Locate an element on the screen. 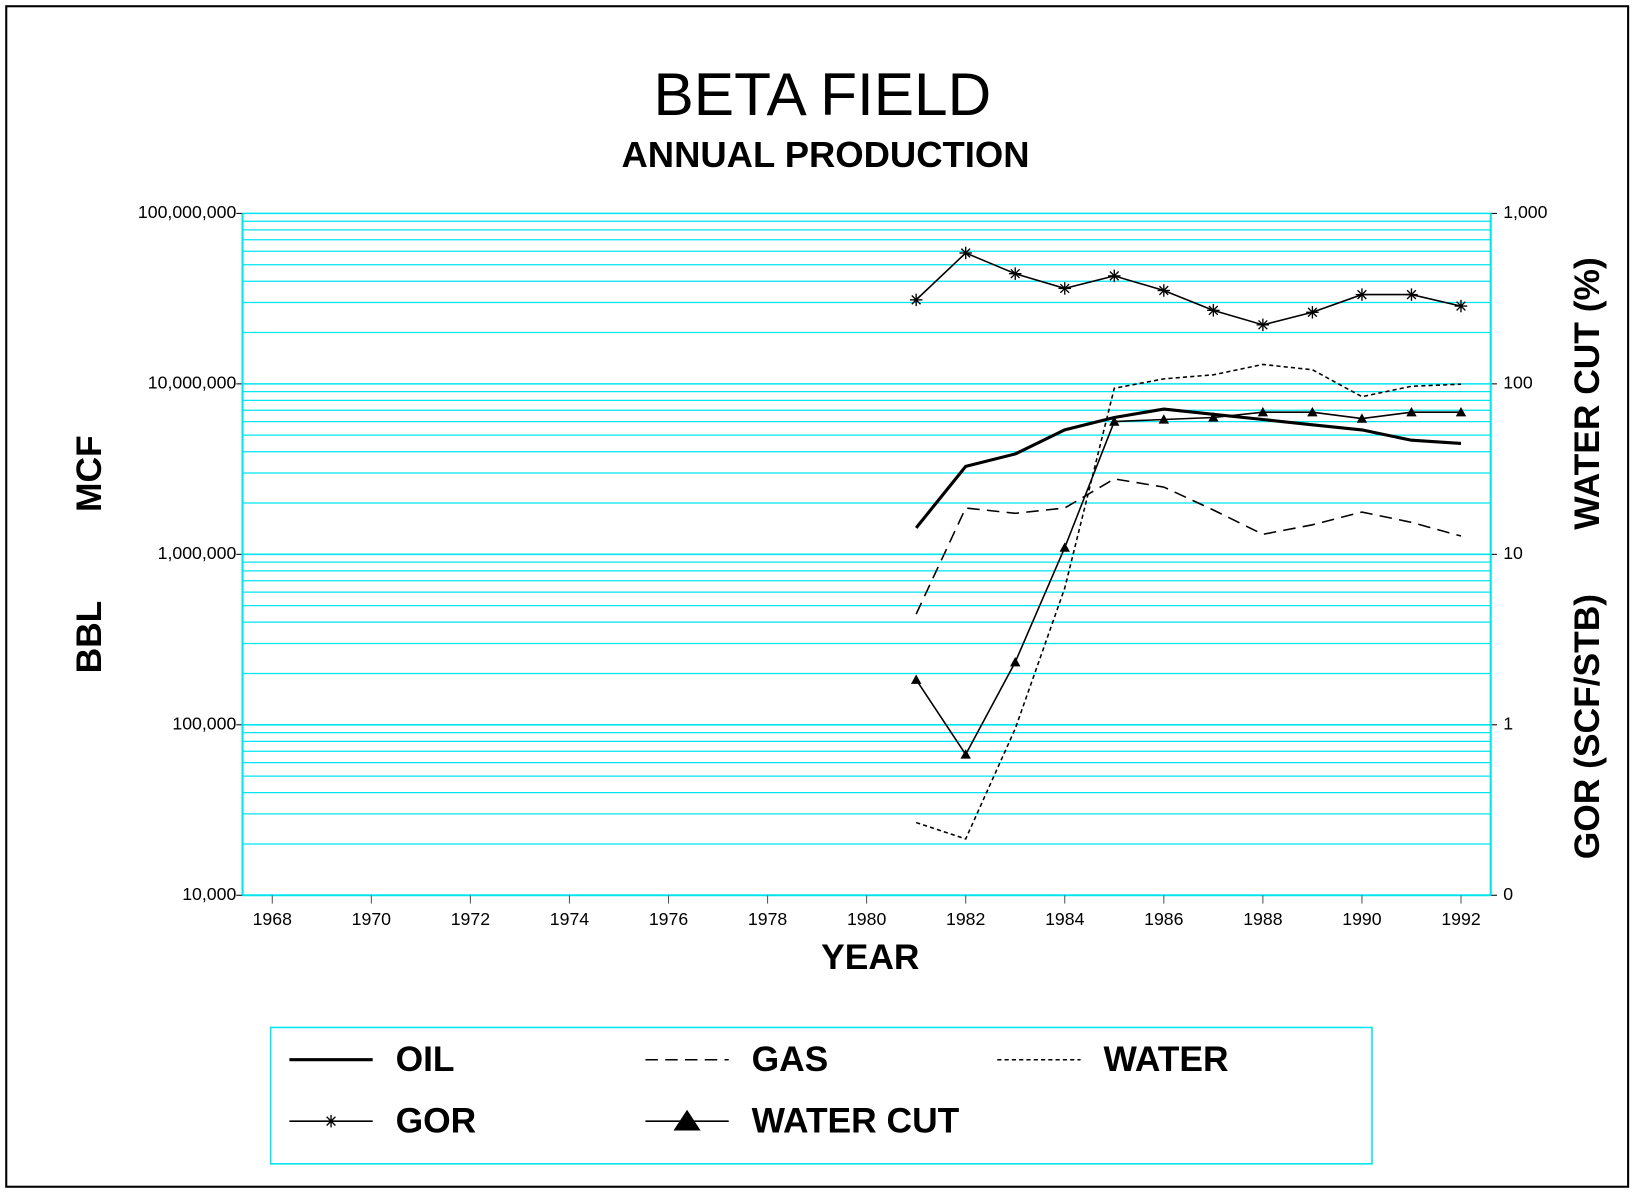  x-tick-label: 1974 is located at coordinates (570, 919).